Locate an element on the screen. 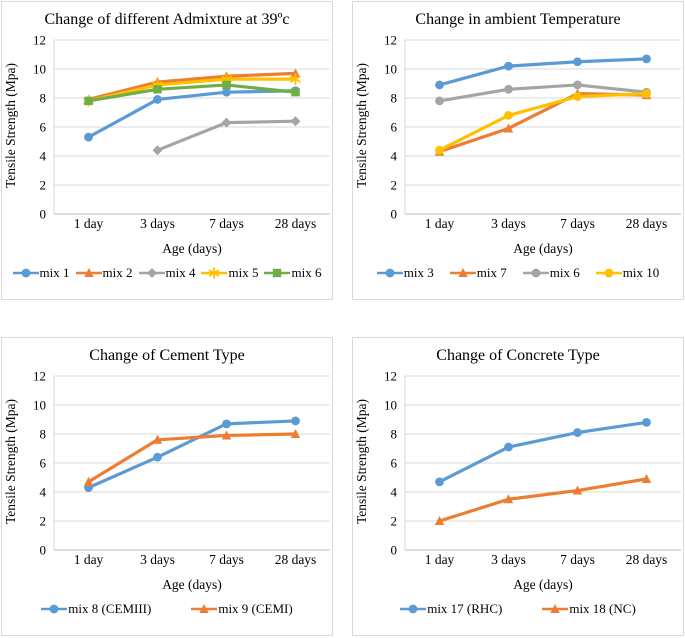 The width and height of the screenshot is (685, 638). series-mix-17-rhc- is located at coordinates (543, 452).